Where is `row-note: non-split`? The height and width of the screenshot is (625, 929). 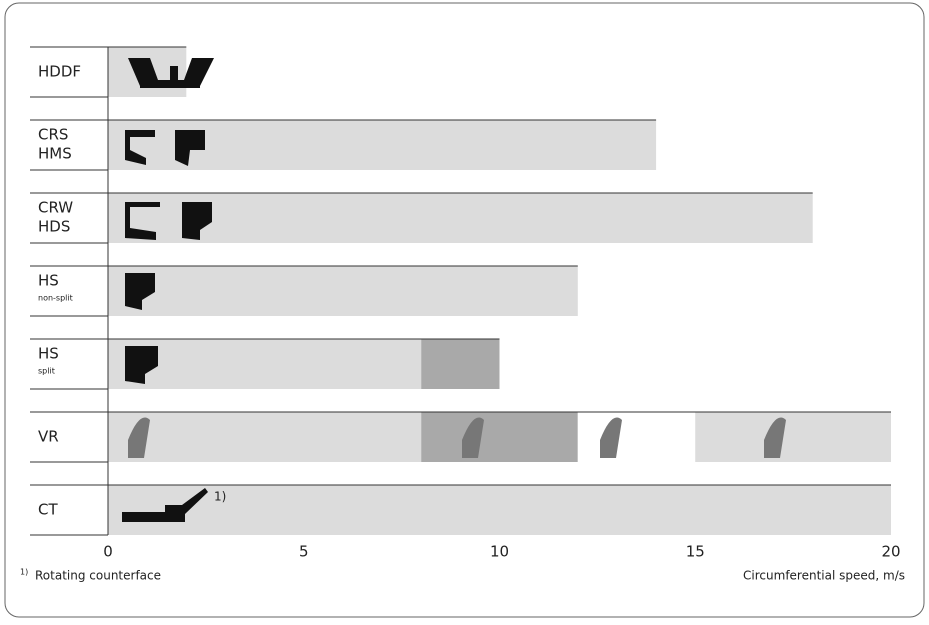
row-note: non-split is located at coordinates (55, 298).